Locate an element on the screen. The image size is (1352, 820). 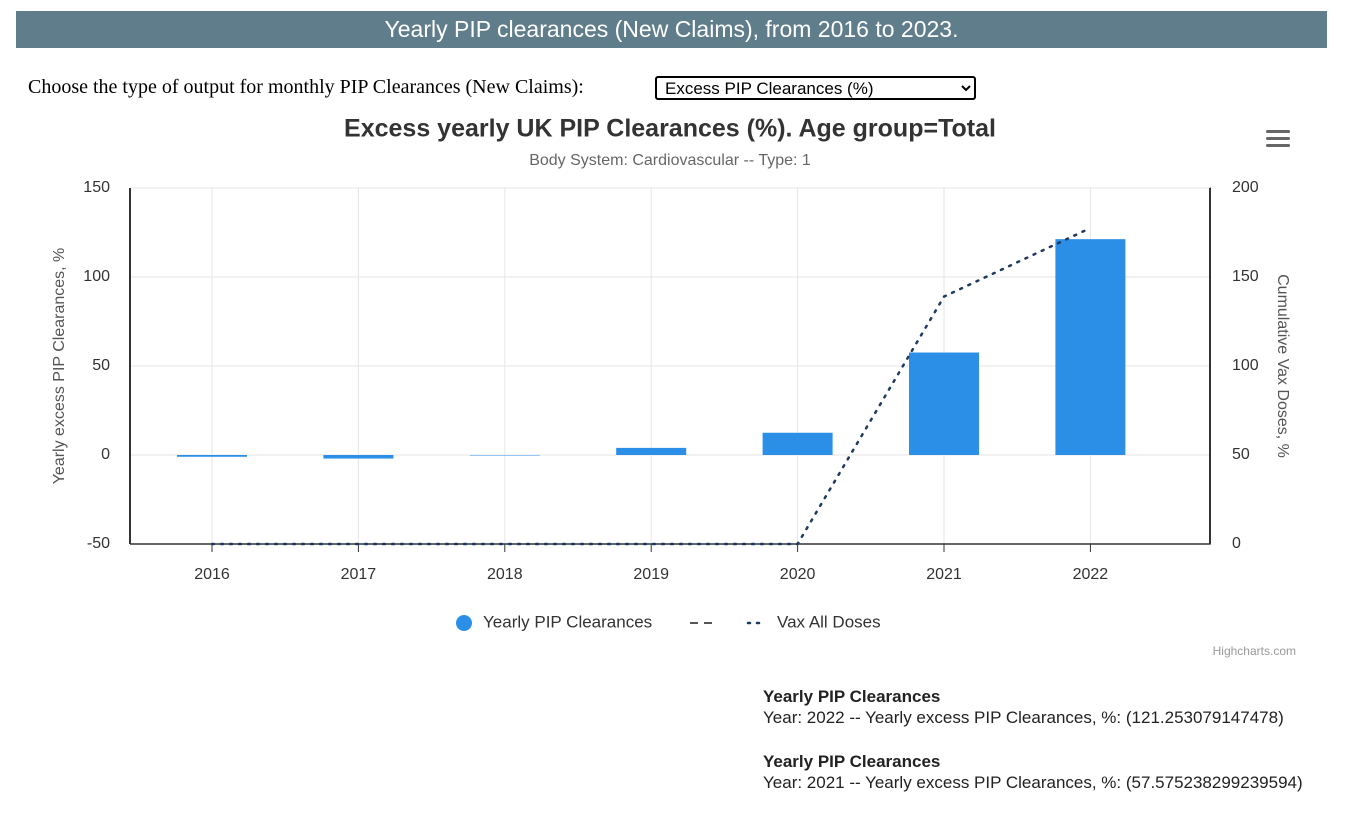
menu-icon is located at coordinates (1278, 138).